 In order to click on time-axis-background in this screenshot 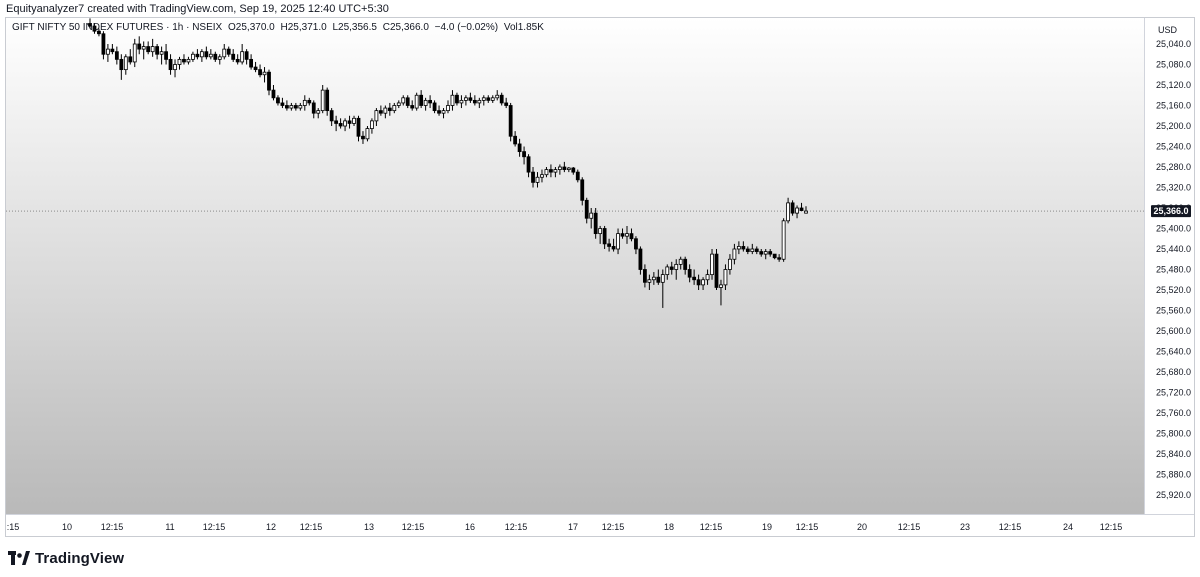, I will do `click(600, 525)`.